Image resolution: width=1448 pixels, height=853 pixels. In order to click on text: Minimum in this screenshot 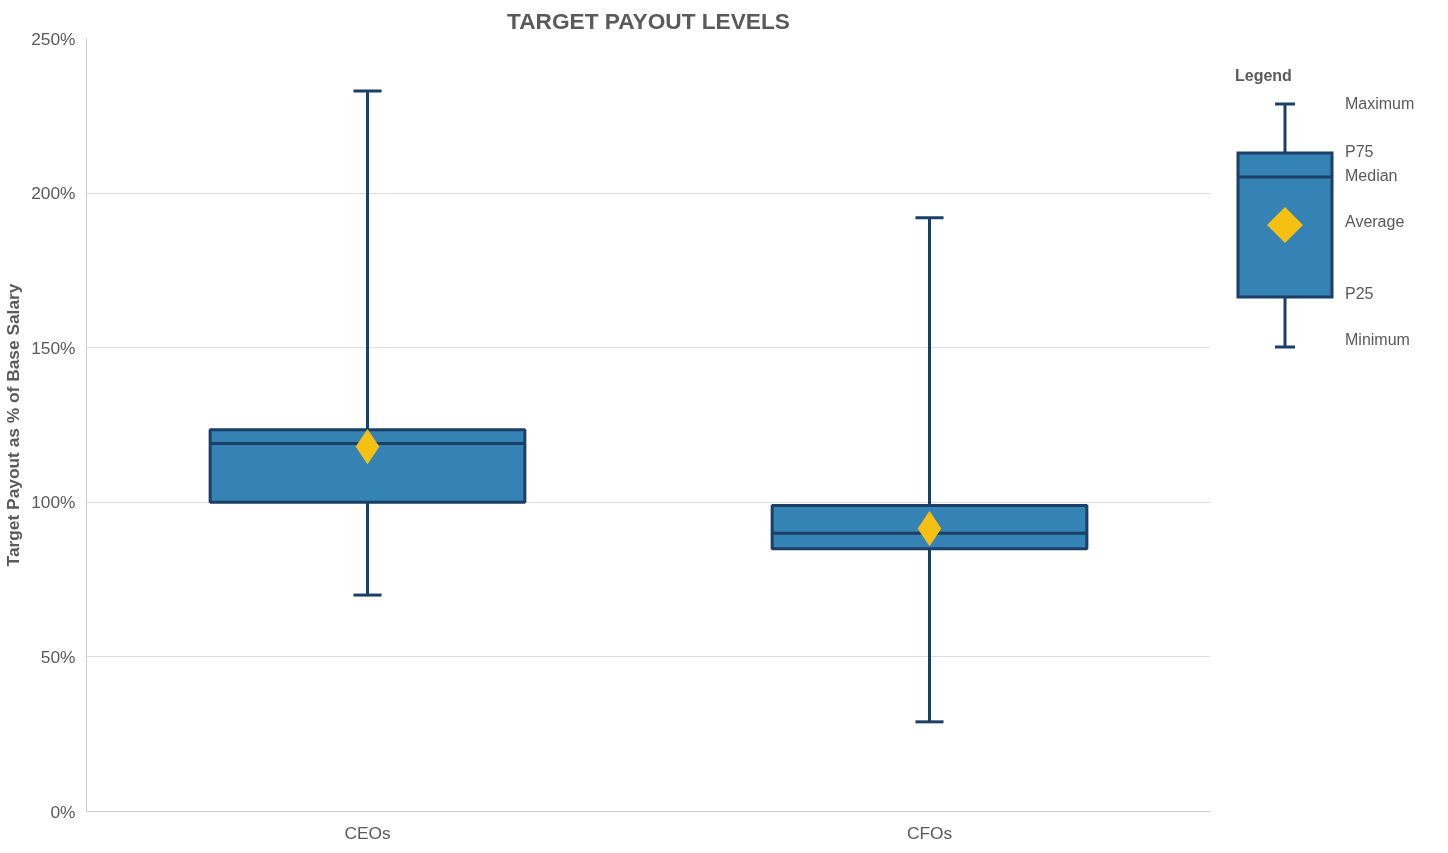, I will do `click(1377, 340)`.